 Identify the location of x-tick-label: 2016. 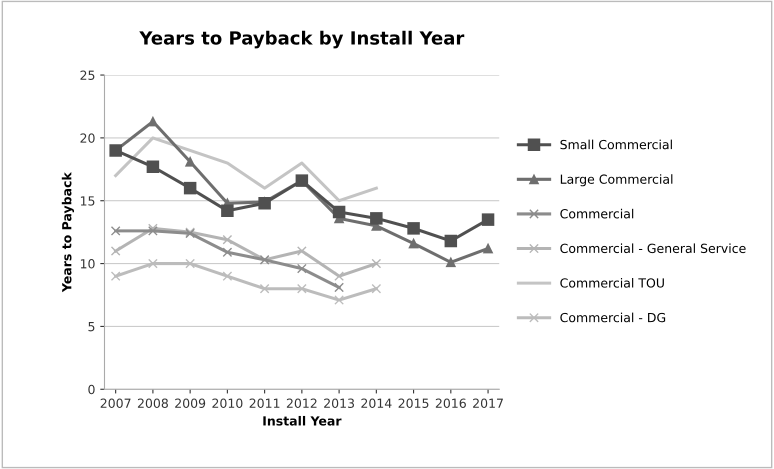
(451, 403).